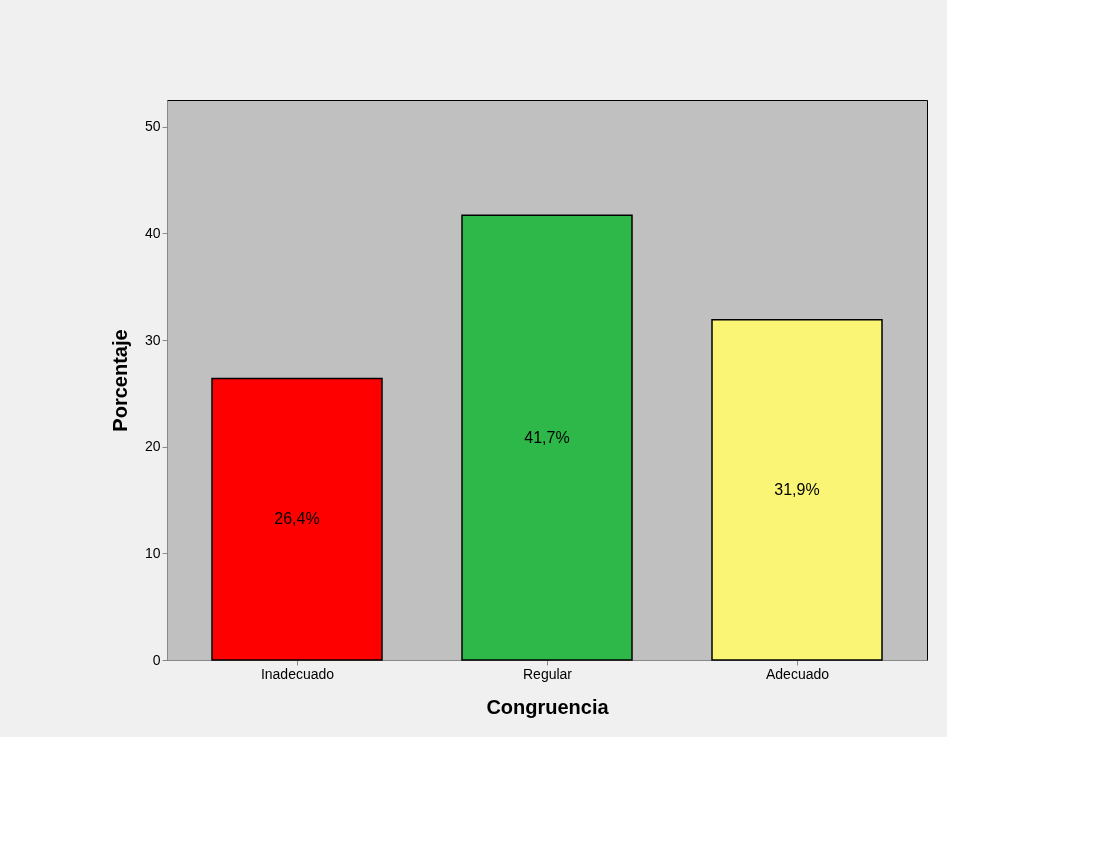  Describe the element at coordinates (297, 519) in the screenshot. I see `data-label: 26,4%` at that location.